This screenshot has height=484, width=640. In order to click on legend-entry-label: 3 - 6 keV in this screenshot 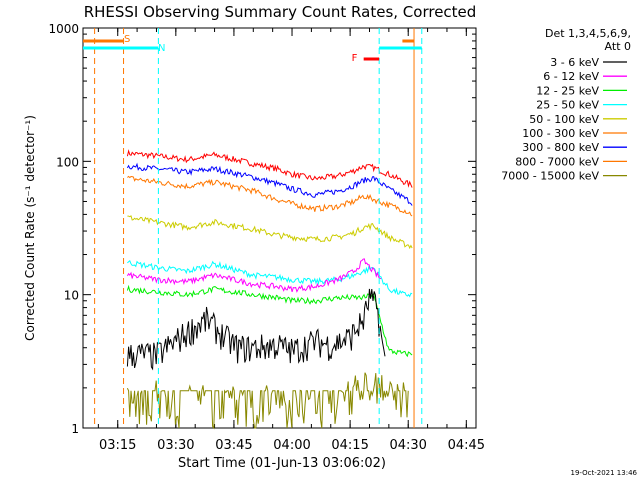, I will do `click(574, 62)`.